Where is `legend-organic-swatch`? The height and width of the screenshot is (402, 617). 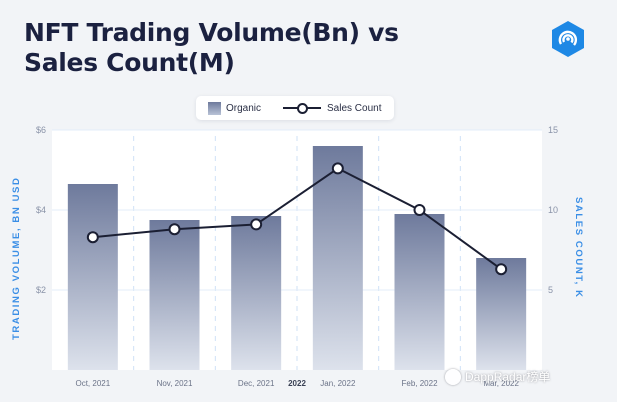
legend-organic-swatch is located at coordinates (214, 108).